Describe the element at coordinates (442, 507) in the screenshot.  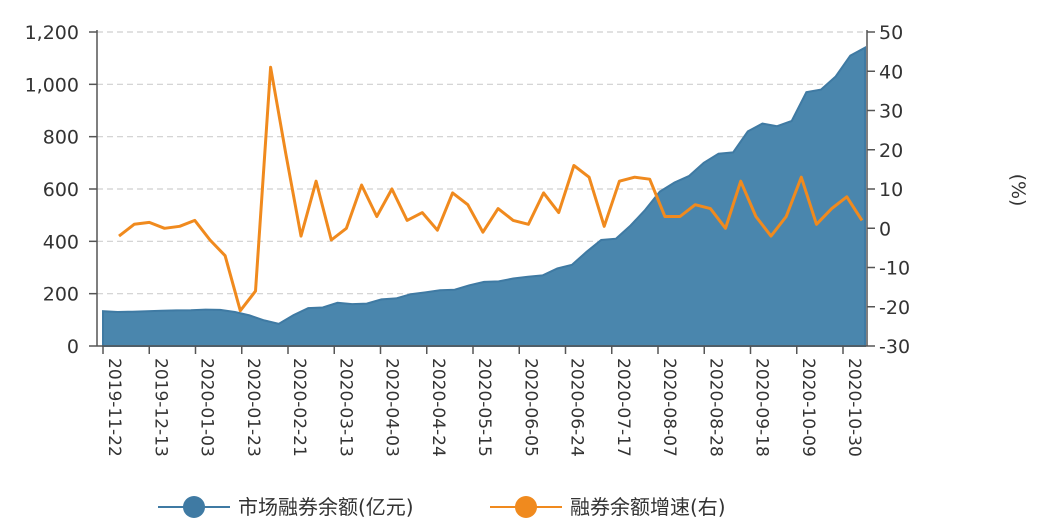
I see `legend: 市场融券余额(亿元) 融券余额增速(右)` at that location.